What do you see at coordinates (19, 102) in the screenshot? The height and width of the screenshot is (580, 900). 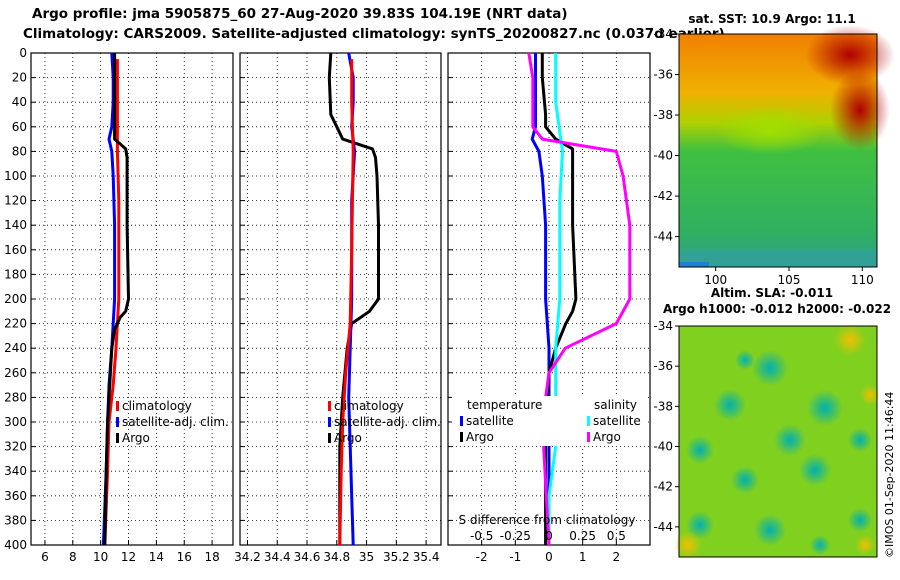 I see `depth-tick-label: 40` at bounding box center [19, 102].